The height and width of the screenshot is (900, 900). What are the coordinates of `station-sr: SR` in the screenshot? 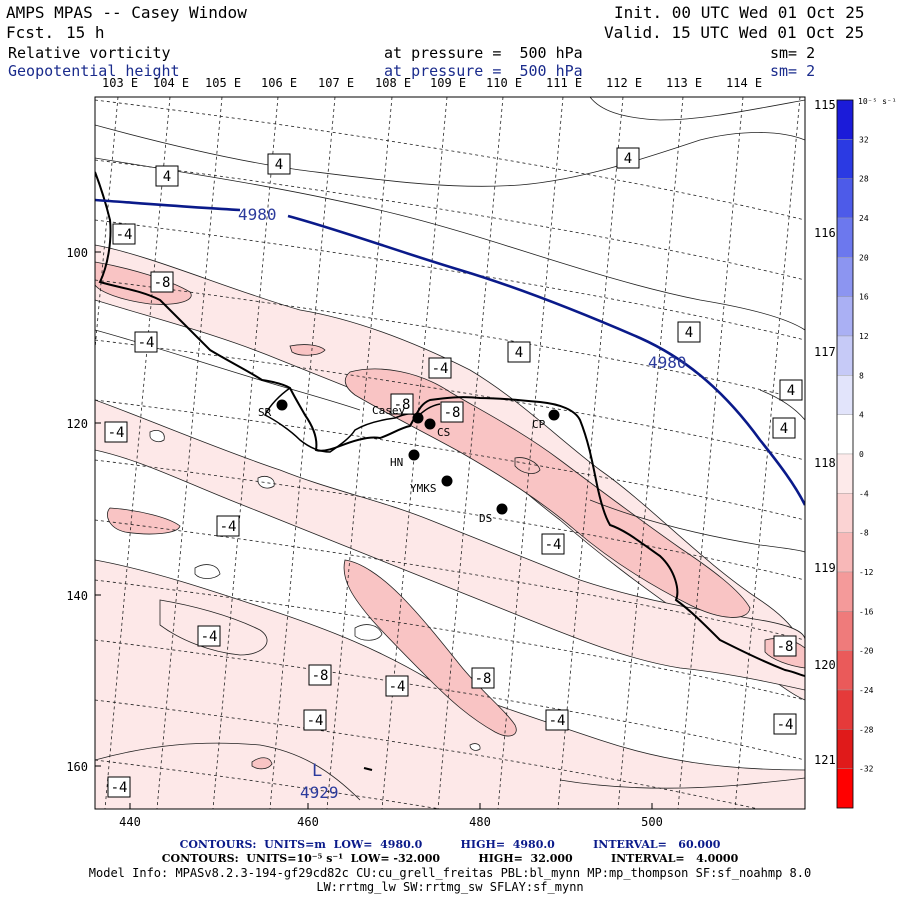 It's located at (273, 409).